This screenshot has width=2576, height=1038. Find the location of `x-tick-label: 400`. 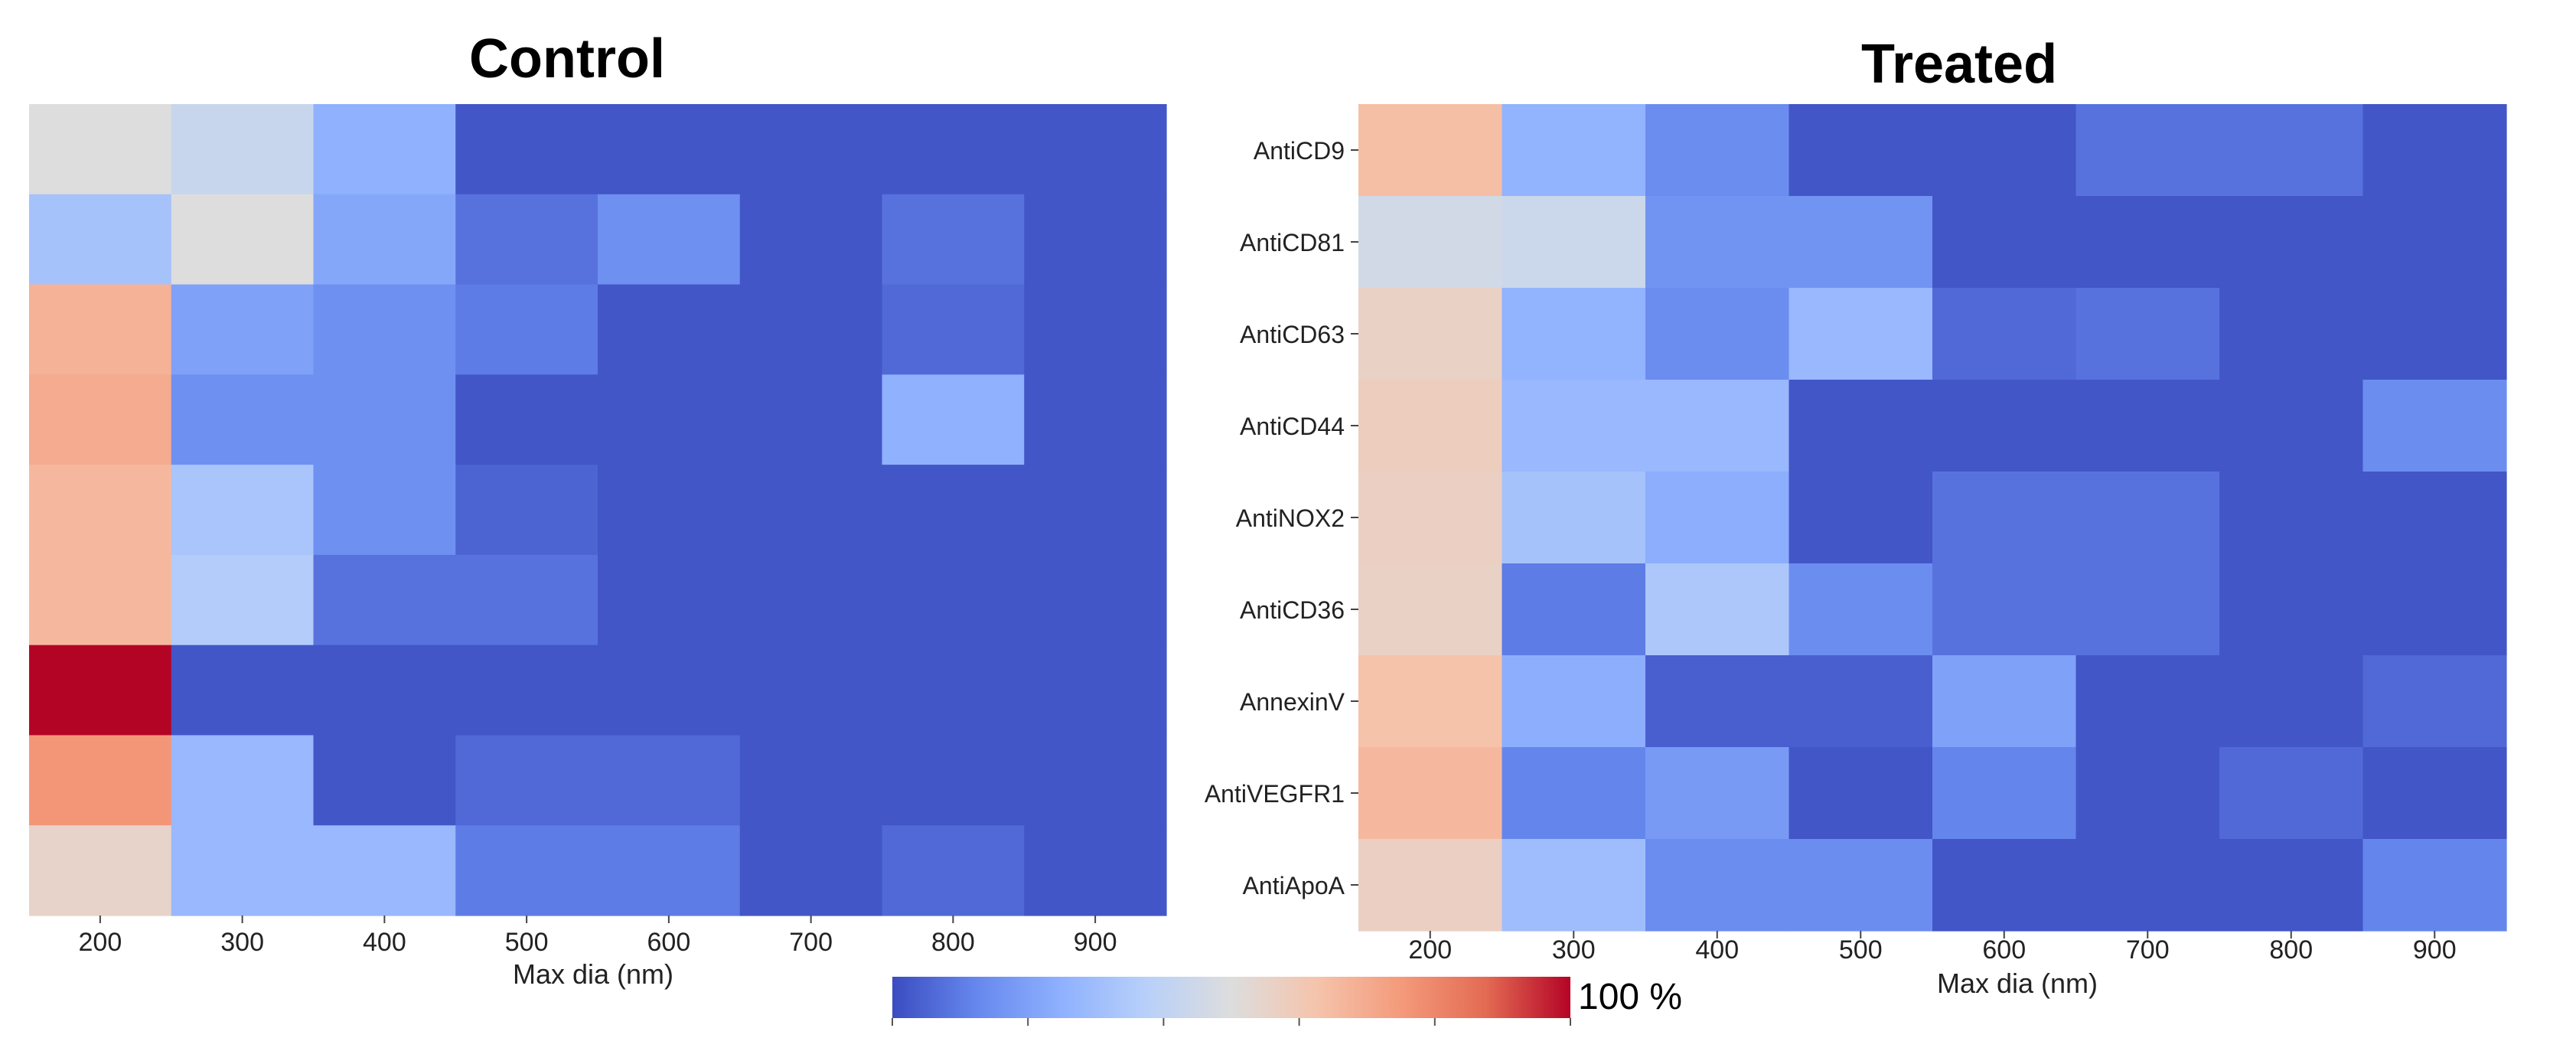

x-tick-label: 400 is located at coordinates (385, 942).